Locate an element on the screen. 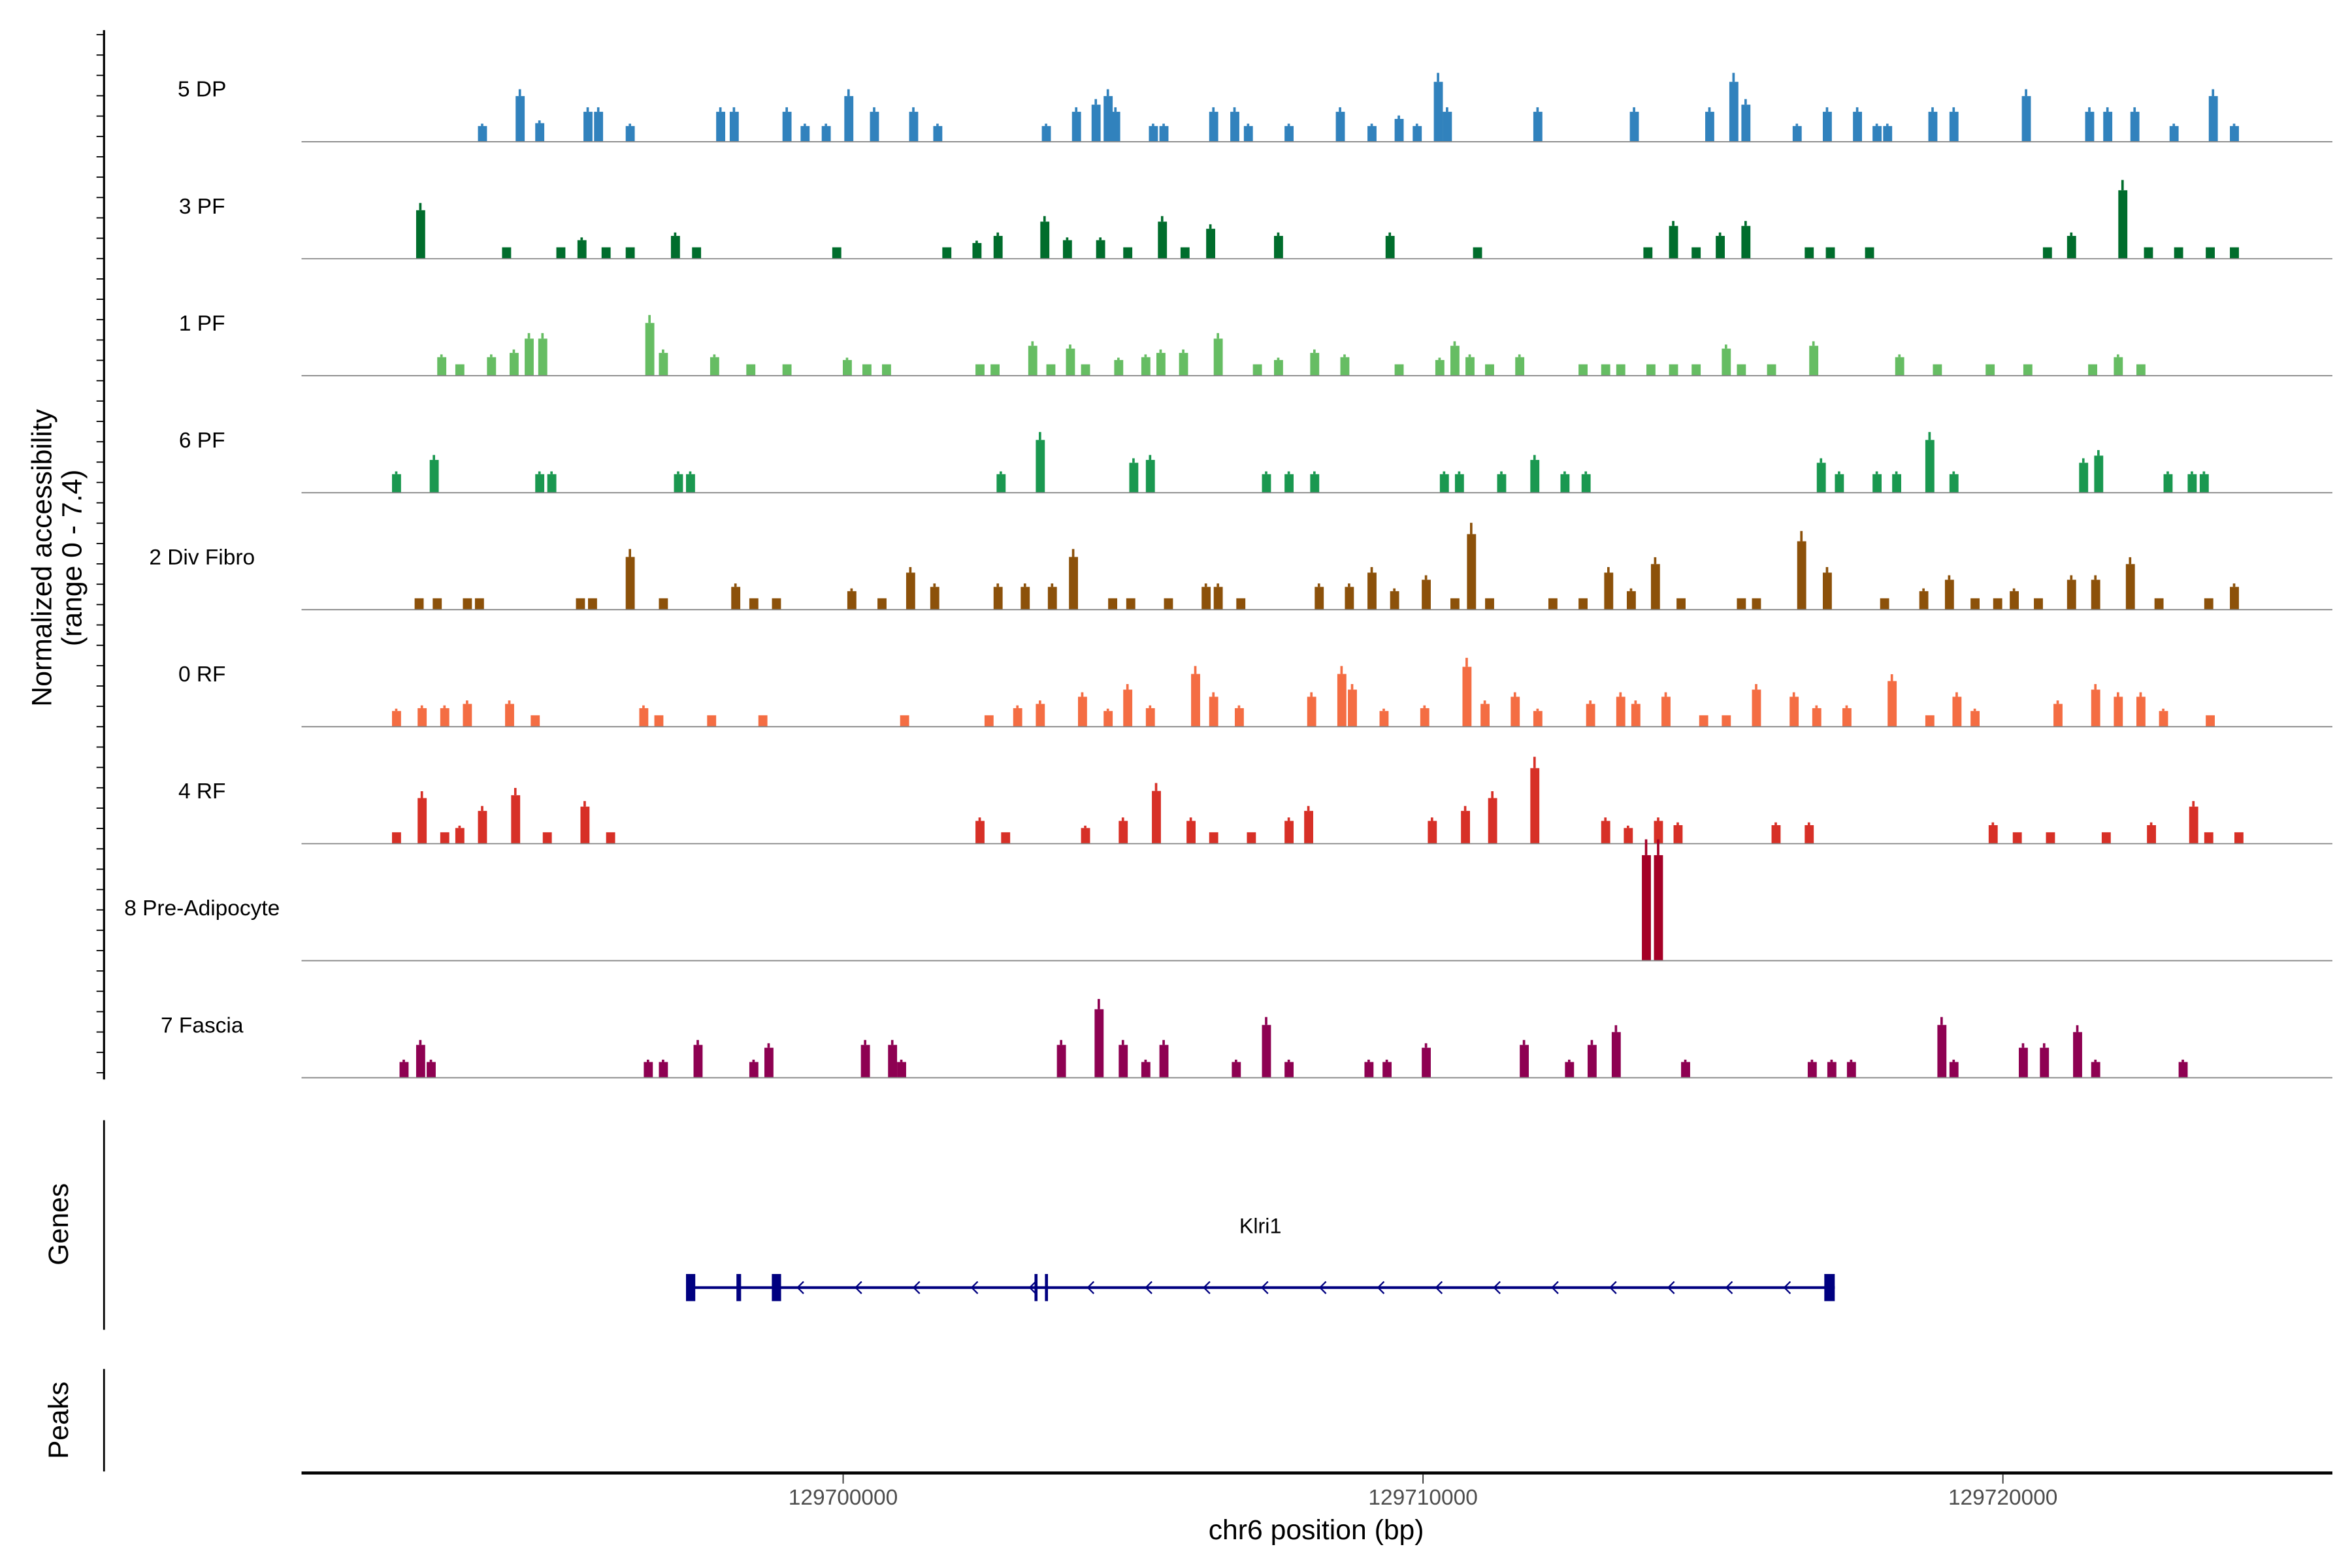 This screenshot has width=2352, height=1568. track-8-pre-adipocyte: 8 Pre-Adipocyte is located at coordinates (1228, 900).